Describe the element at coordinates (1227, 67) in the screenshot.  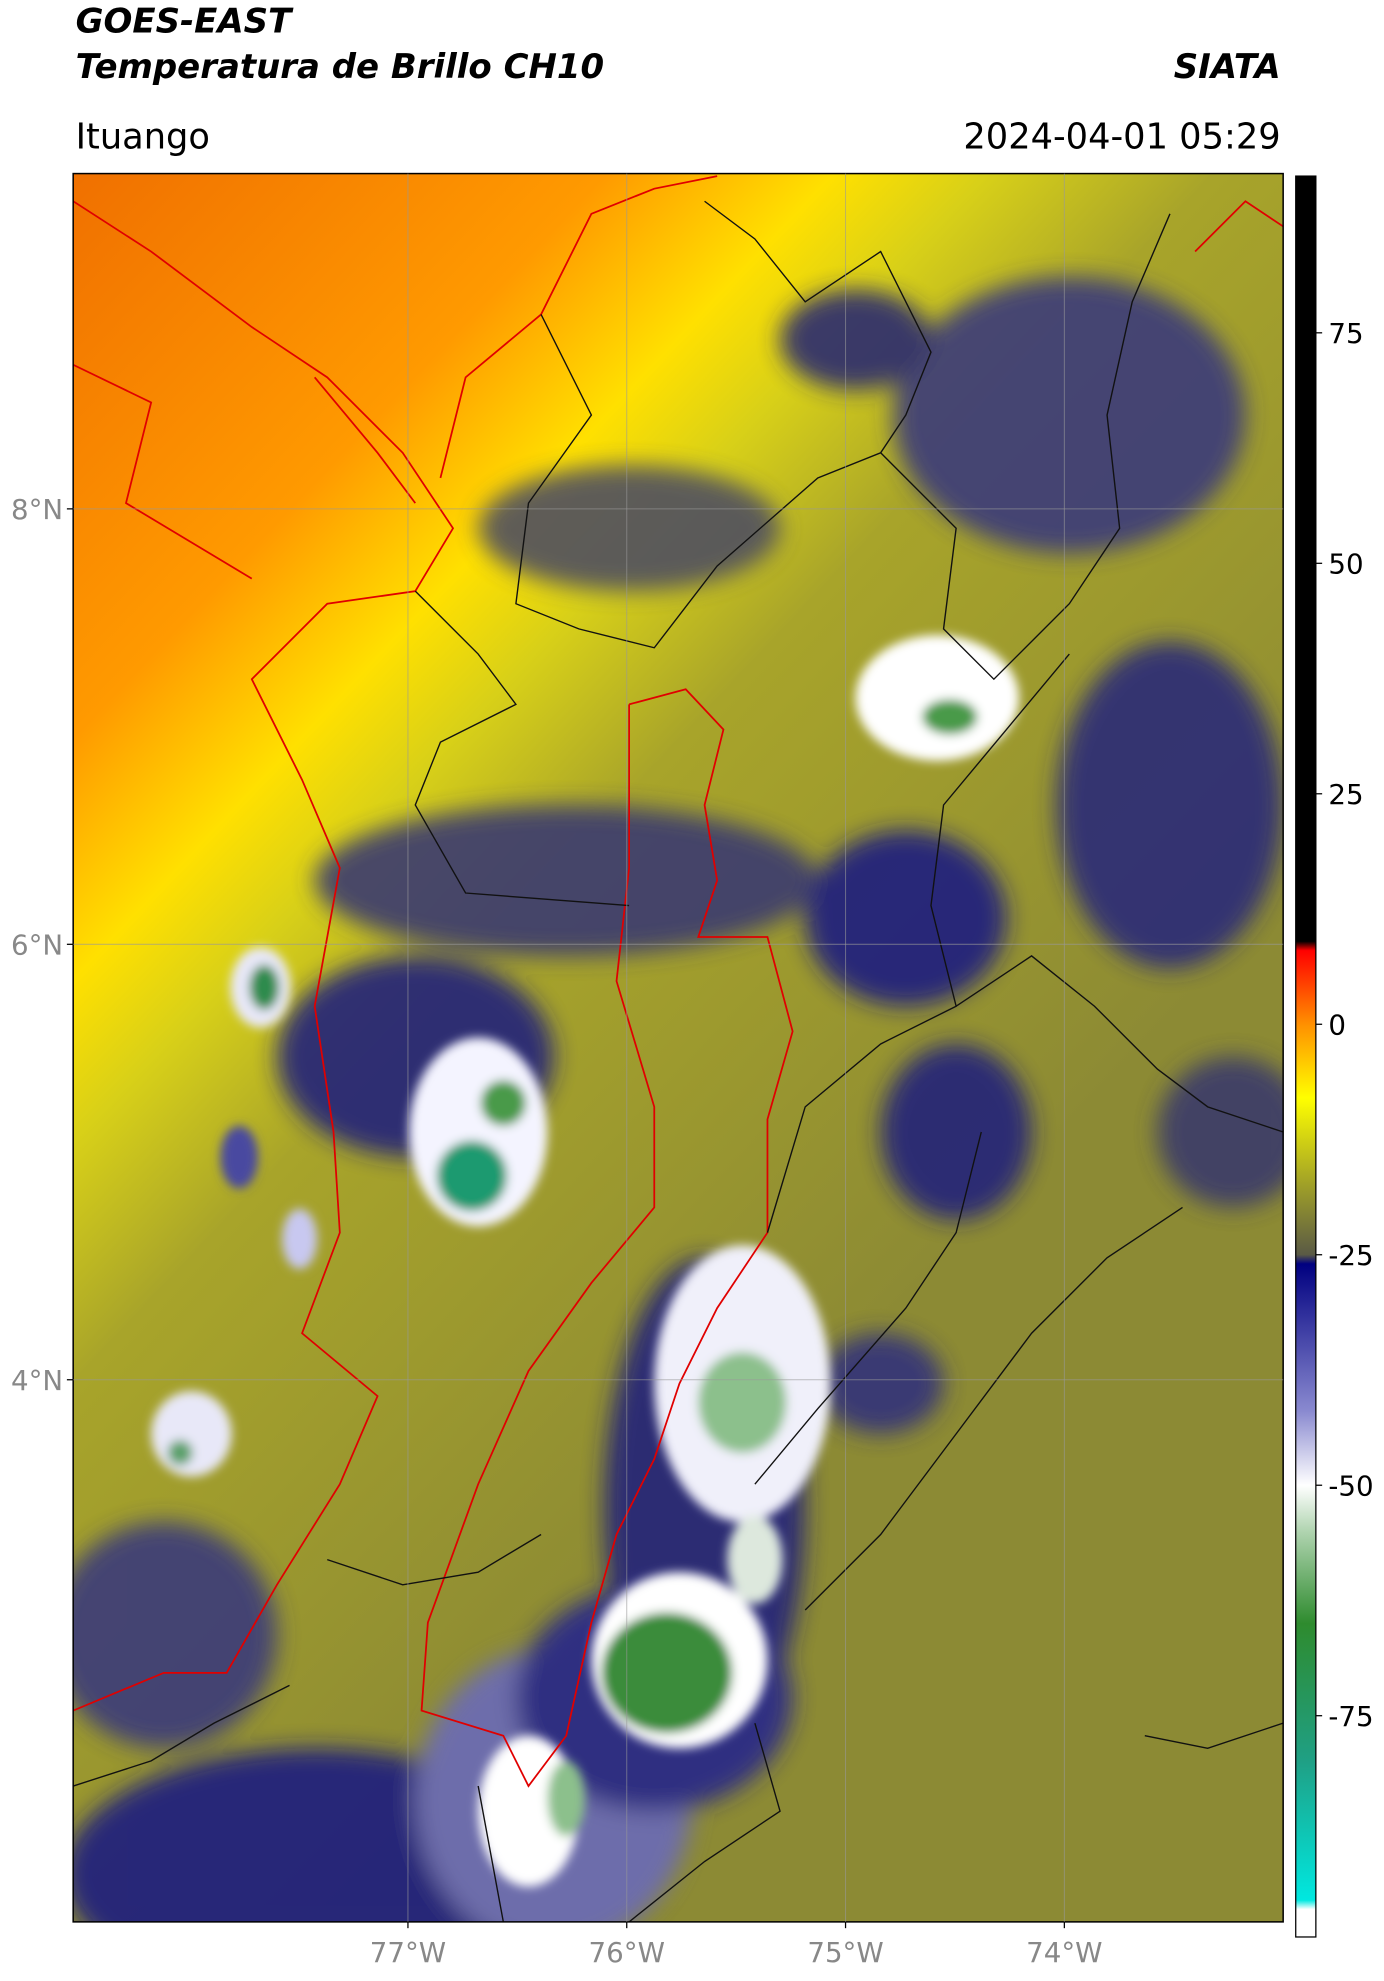
I see `org: SIATA` at that location.